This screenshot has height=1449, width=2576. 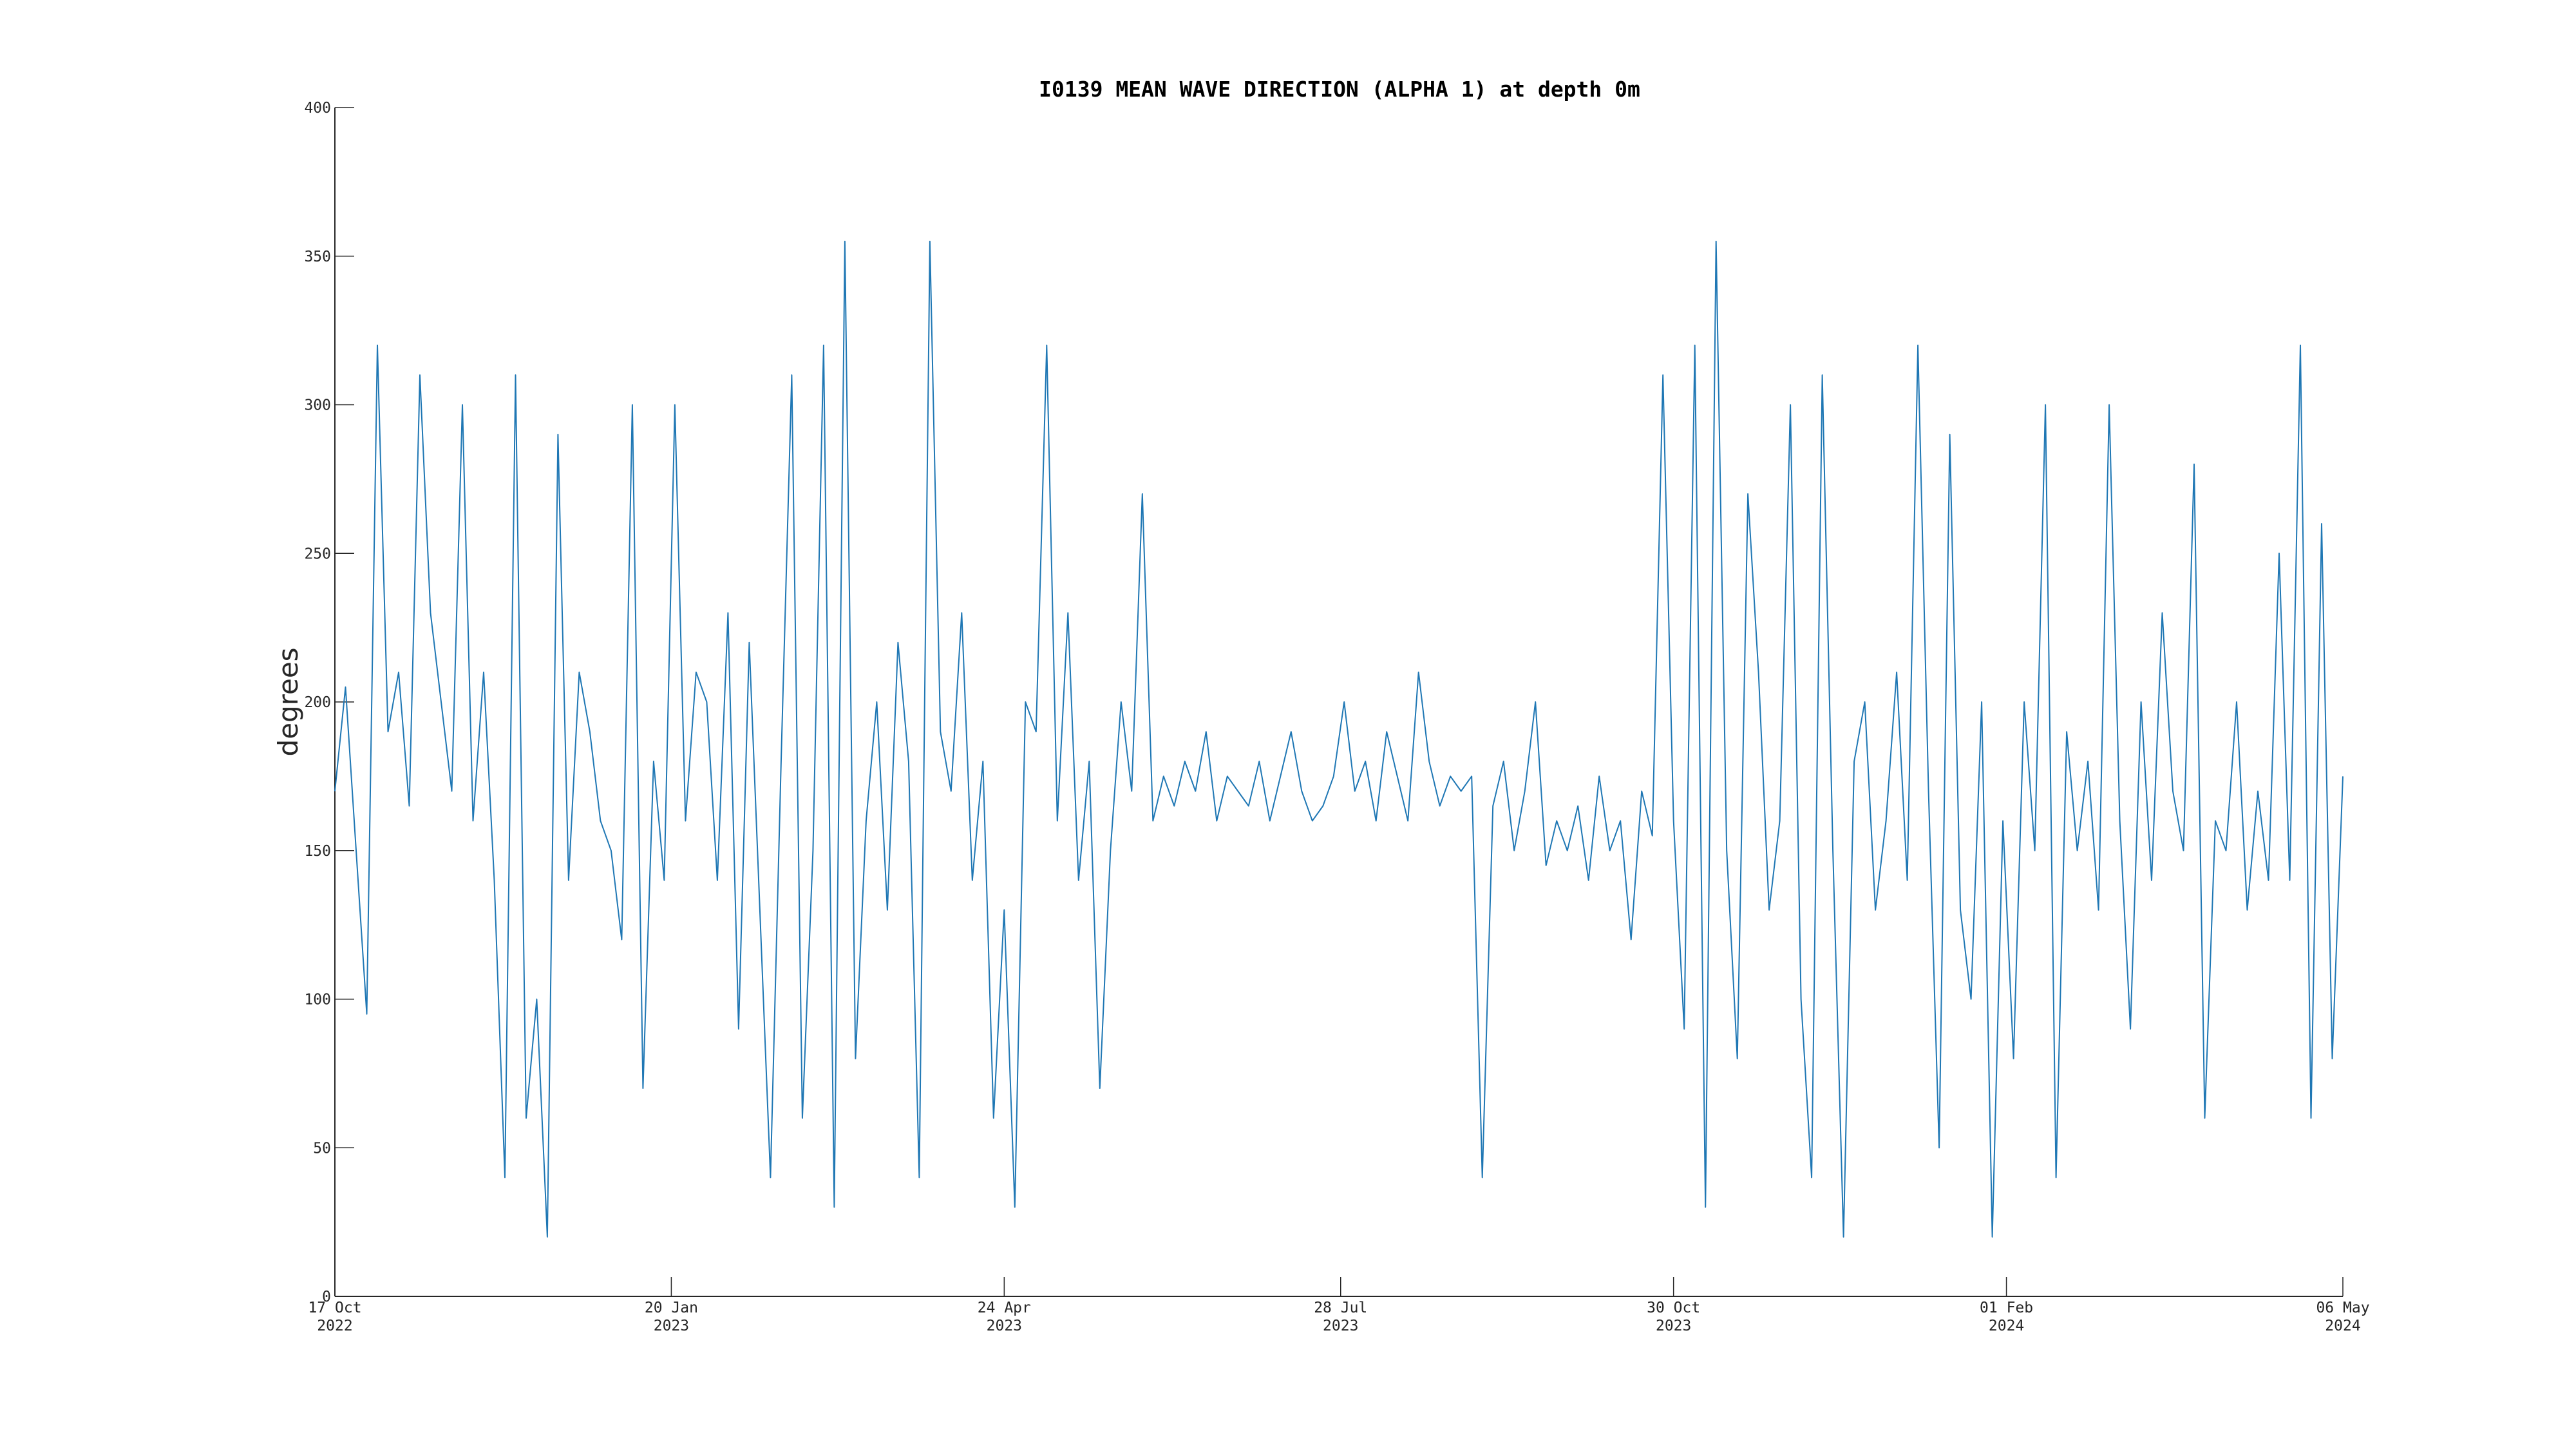 What do you see at coordinates (318, 554) in the screenshot?
I see `y-tick-label: 250` at bounding box center [318, 554].